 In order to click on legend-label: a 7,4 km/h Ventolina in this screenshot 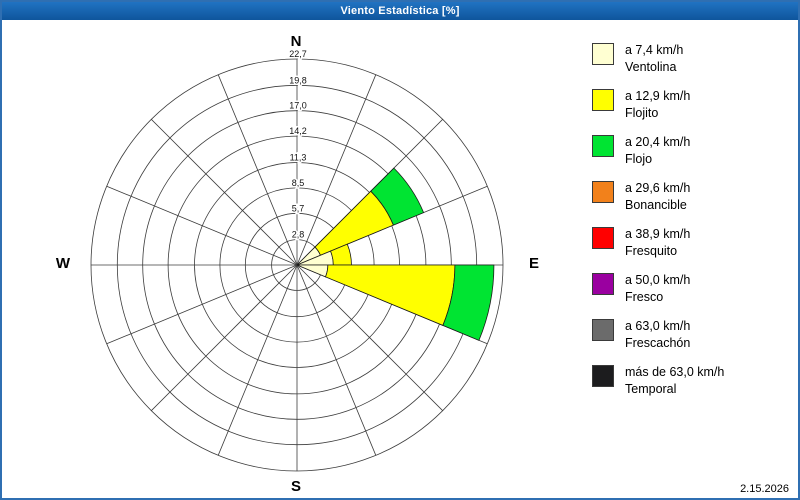, I will do `click(654, 58)`.